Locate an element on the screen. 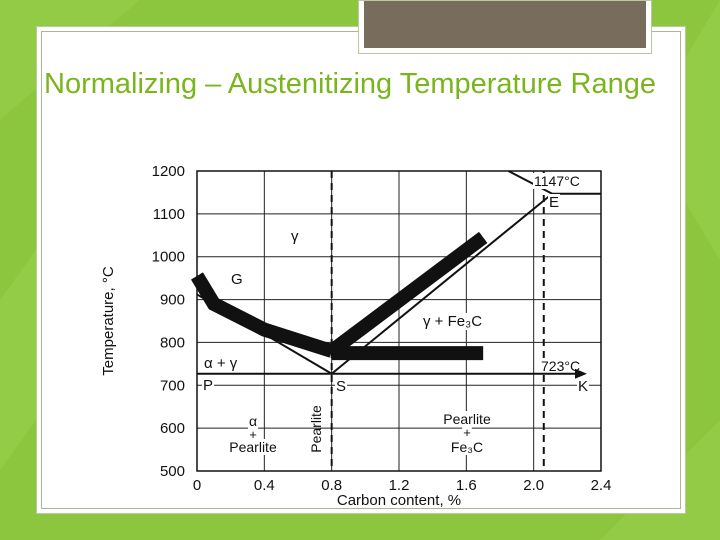 This screenshot has width=720, height=540. label-alpha-gamma: α + γ is located at coordinates (221, 363).